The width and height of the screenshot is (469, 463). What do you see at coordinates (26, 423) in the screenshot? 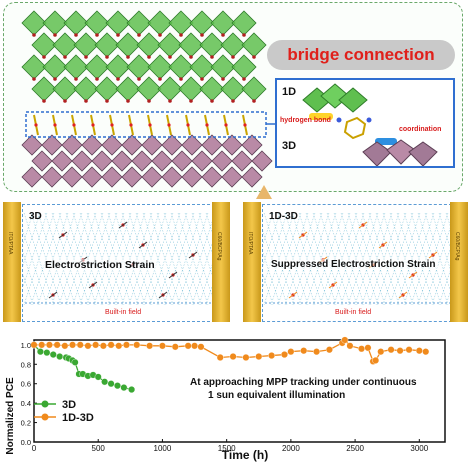
I see `y-tick-label: 0.2` at bounding box center [26, 423].